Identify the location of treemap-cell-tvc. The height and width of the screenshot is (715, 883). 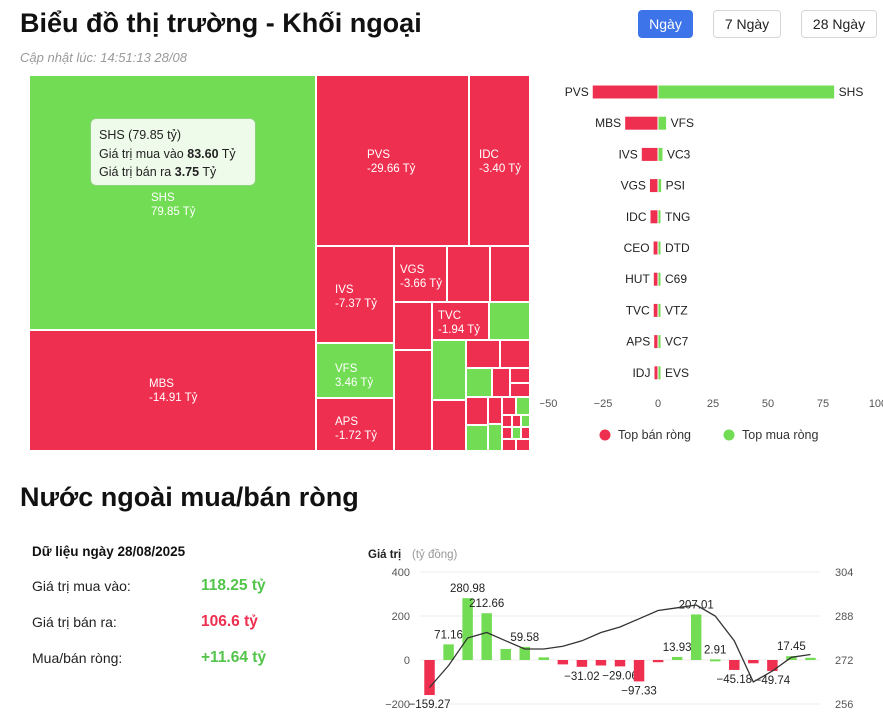
(460, 321).